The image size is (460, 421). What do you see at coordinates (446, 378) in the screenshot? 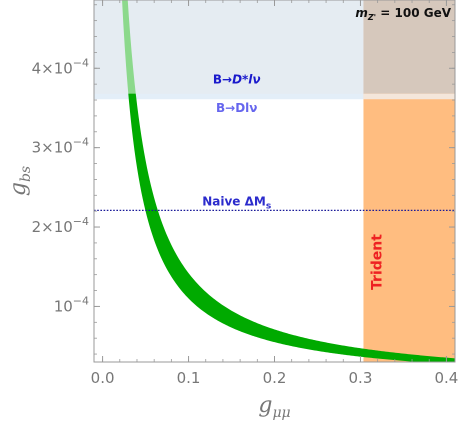
I see `x-tick-label: 0.4` at bounding box center [446, 378].